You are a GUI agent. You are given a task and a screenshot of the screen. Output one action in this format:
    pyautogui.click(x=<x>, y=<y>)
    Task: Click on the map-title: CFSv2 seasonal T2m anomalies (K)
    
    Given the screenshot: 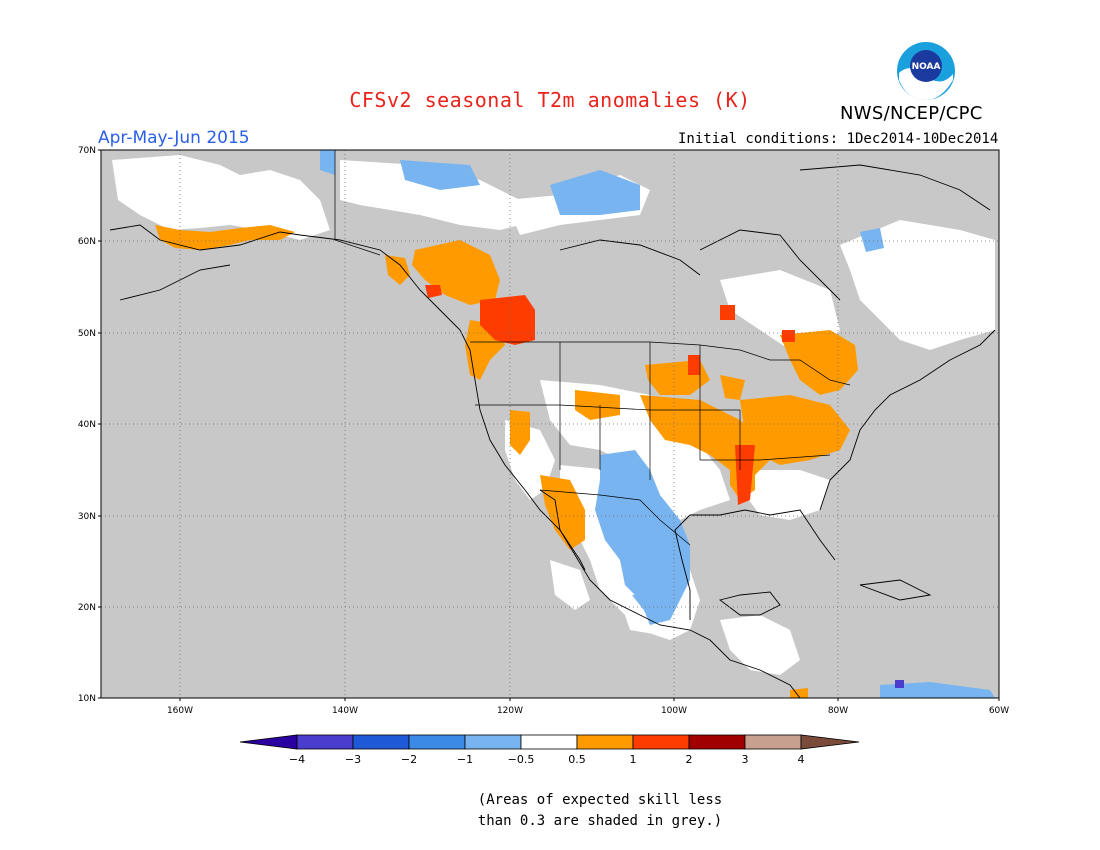 What is the action you would take?
    pyautogui.click(x=550, y=100)
    